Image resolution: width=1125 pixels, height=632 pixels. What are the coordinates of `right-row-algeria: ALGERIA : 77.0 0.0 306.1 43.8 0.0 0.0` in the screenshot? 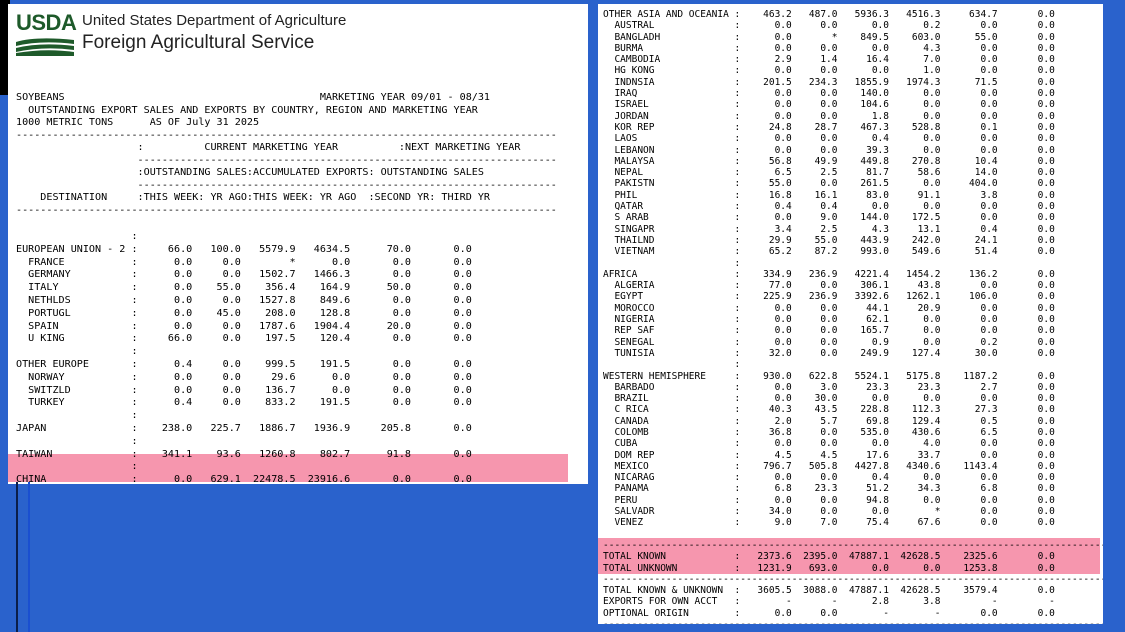 It's located at (829, 286).